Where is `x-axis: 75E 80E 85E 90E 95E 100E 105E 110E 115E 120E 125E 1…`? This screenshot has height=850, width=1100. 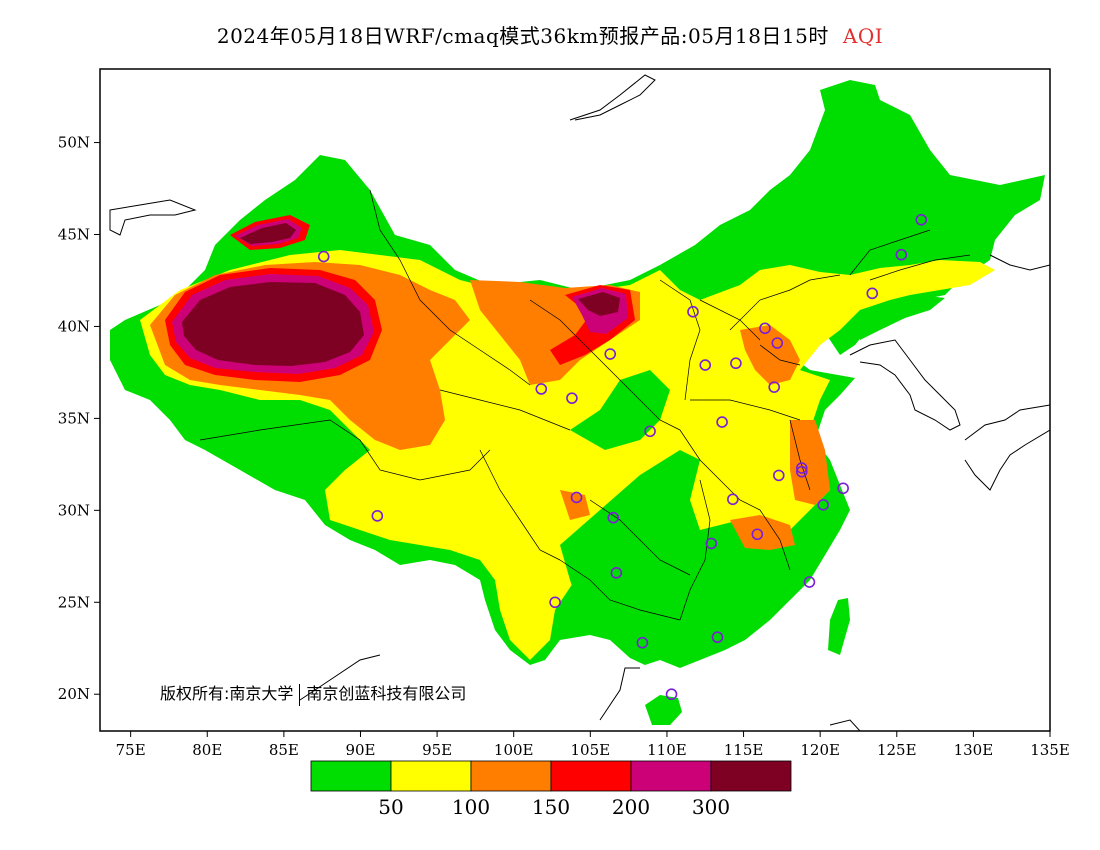
x-axis: 75E 80E 85E 90E 95E 100E 105E 110E 115E 120E 125E 1… is located at coordinates (593, 745).